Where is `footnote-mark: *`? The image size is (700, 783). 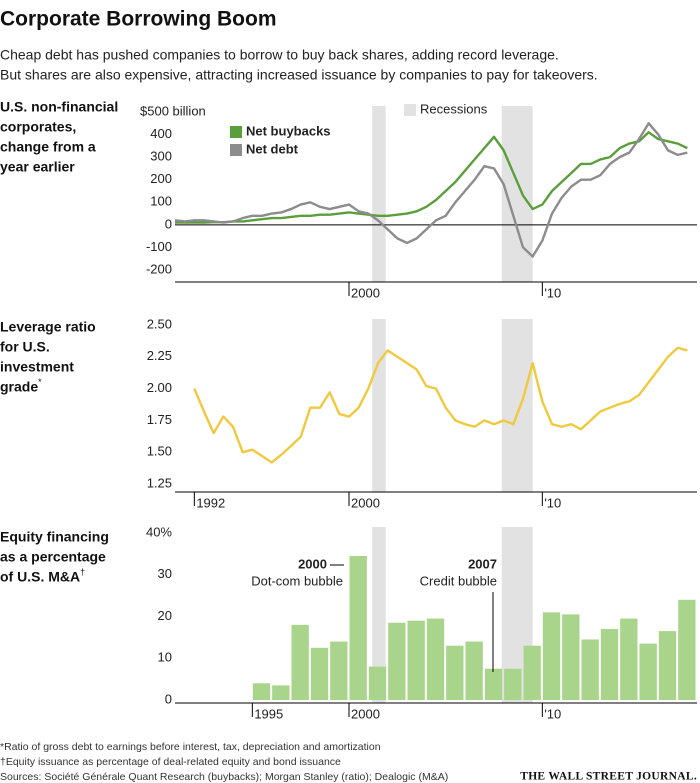
footnote-mark: * is located at coordinates (40, 382).